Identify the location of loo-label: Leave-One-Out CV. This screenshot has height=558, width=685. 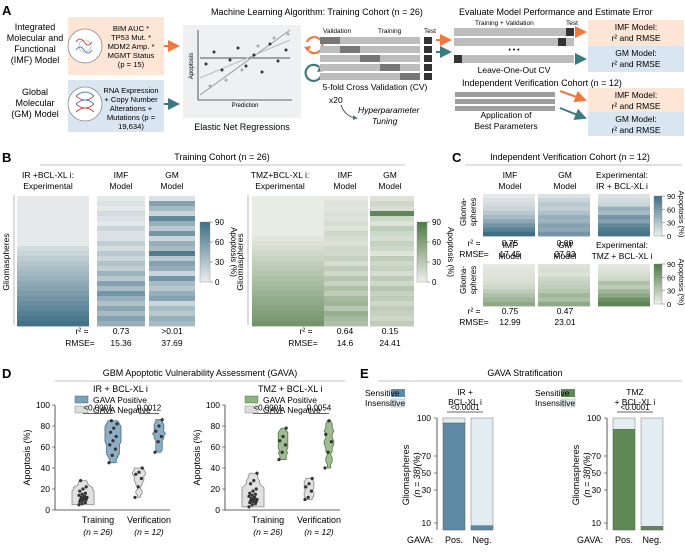
(514, 70).